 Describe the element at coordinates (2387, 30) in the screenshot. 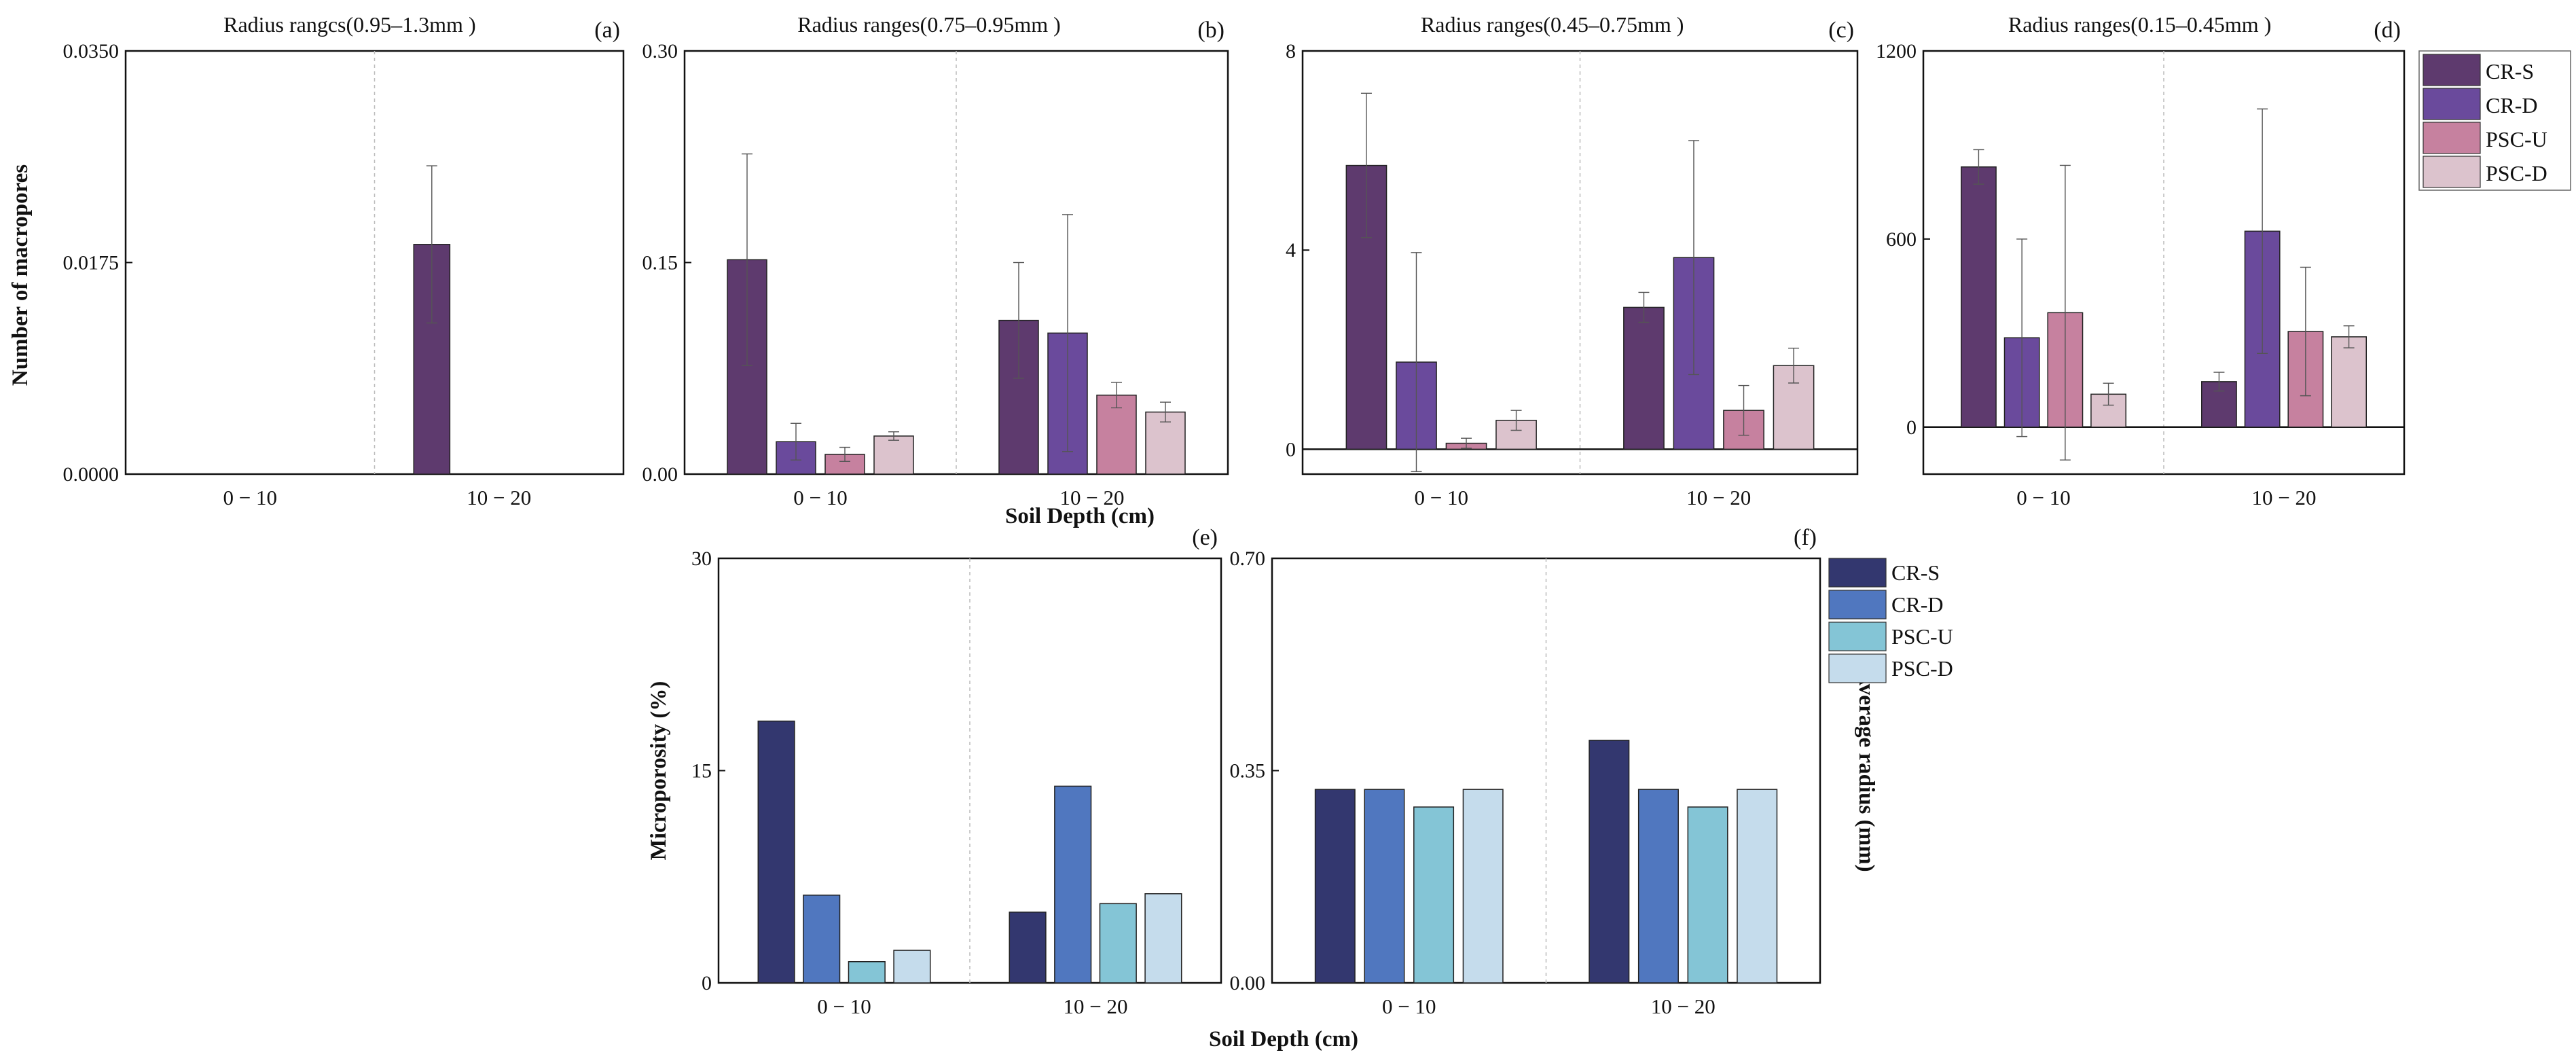

I see `panel-letter: (d)` at that location.